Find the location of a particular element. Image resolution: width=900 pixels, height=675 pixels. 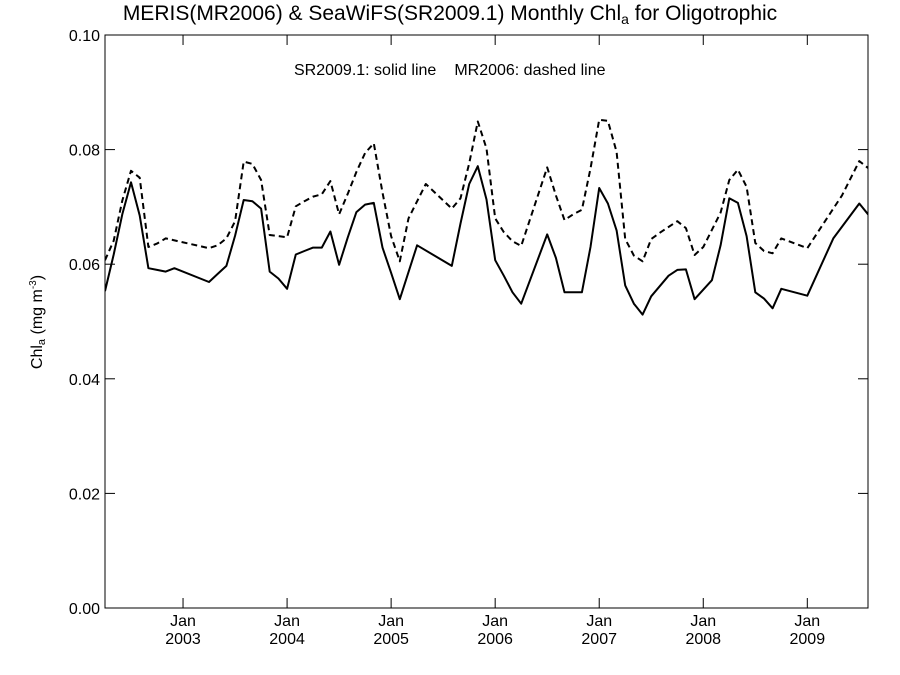

y-tick-label: 0.00 is located at coordinates (84, 609).